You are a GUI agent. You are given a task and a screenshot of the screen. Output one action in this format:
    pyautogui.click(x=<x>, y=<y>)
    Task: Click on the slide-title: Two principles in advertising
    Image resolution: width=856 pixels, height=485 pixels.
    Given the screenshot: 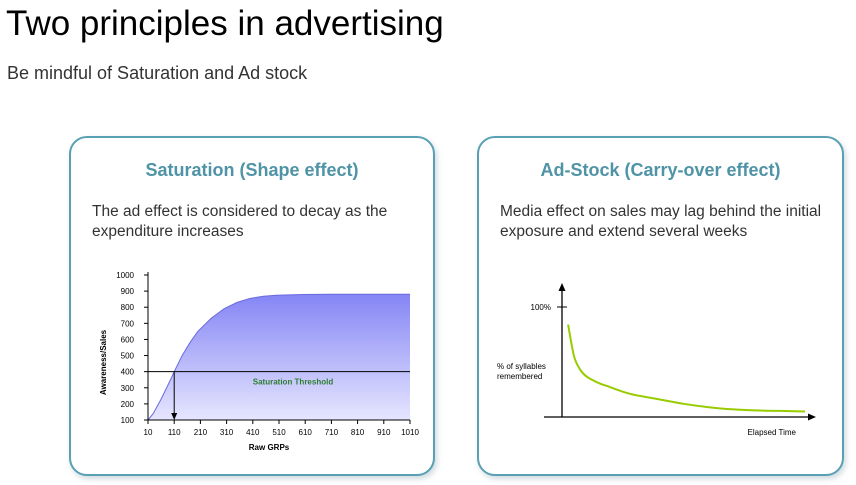 What is the action you would take?
    pyautogui.click(x=225, y=23)
    